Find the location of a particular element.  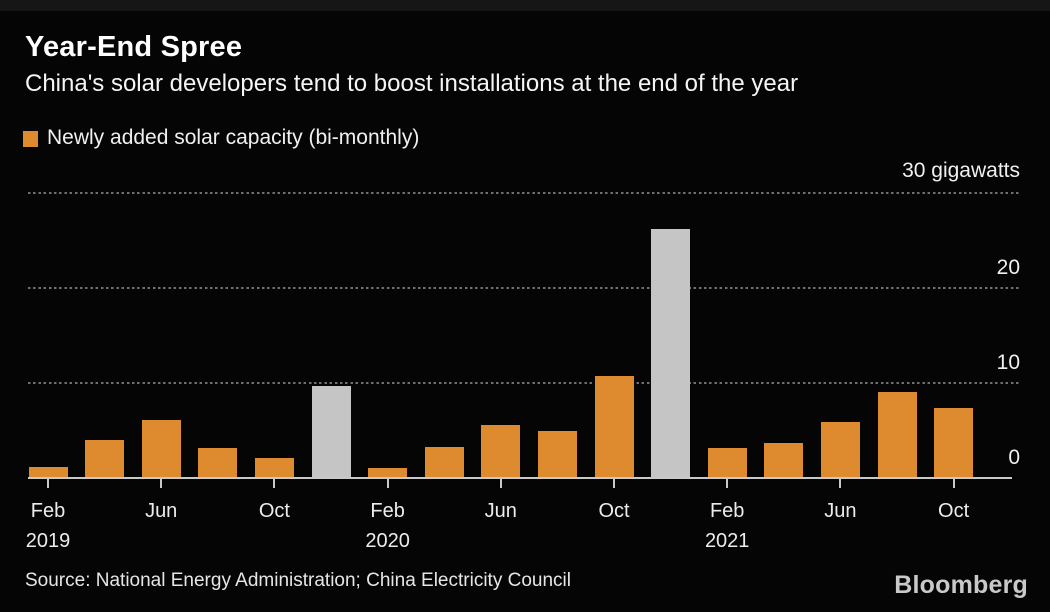

x-tick-mark-Feb2021 is located at coordinates (727, 483).